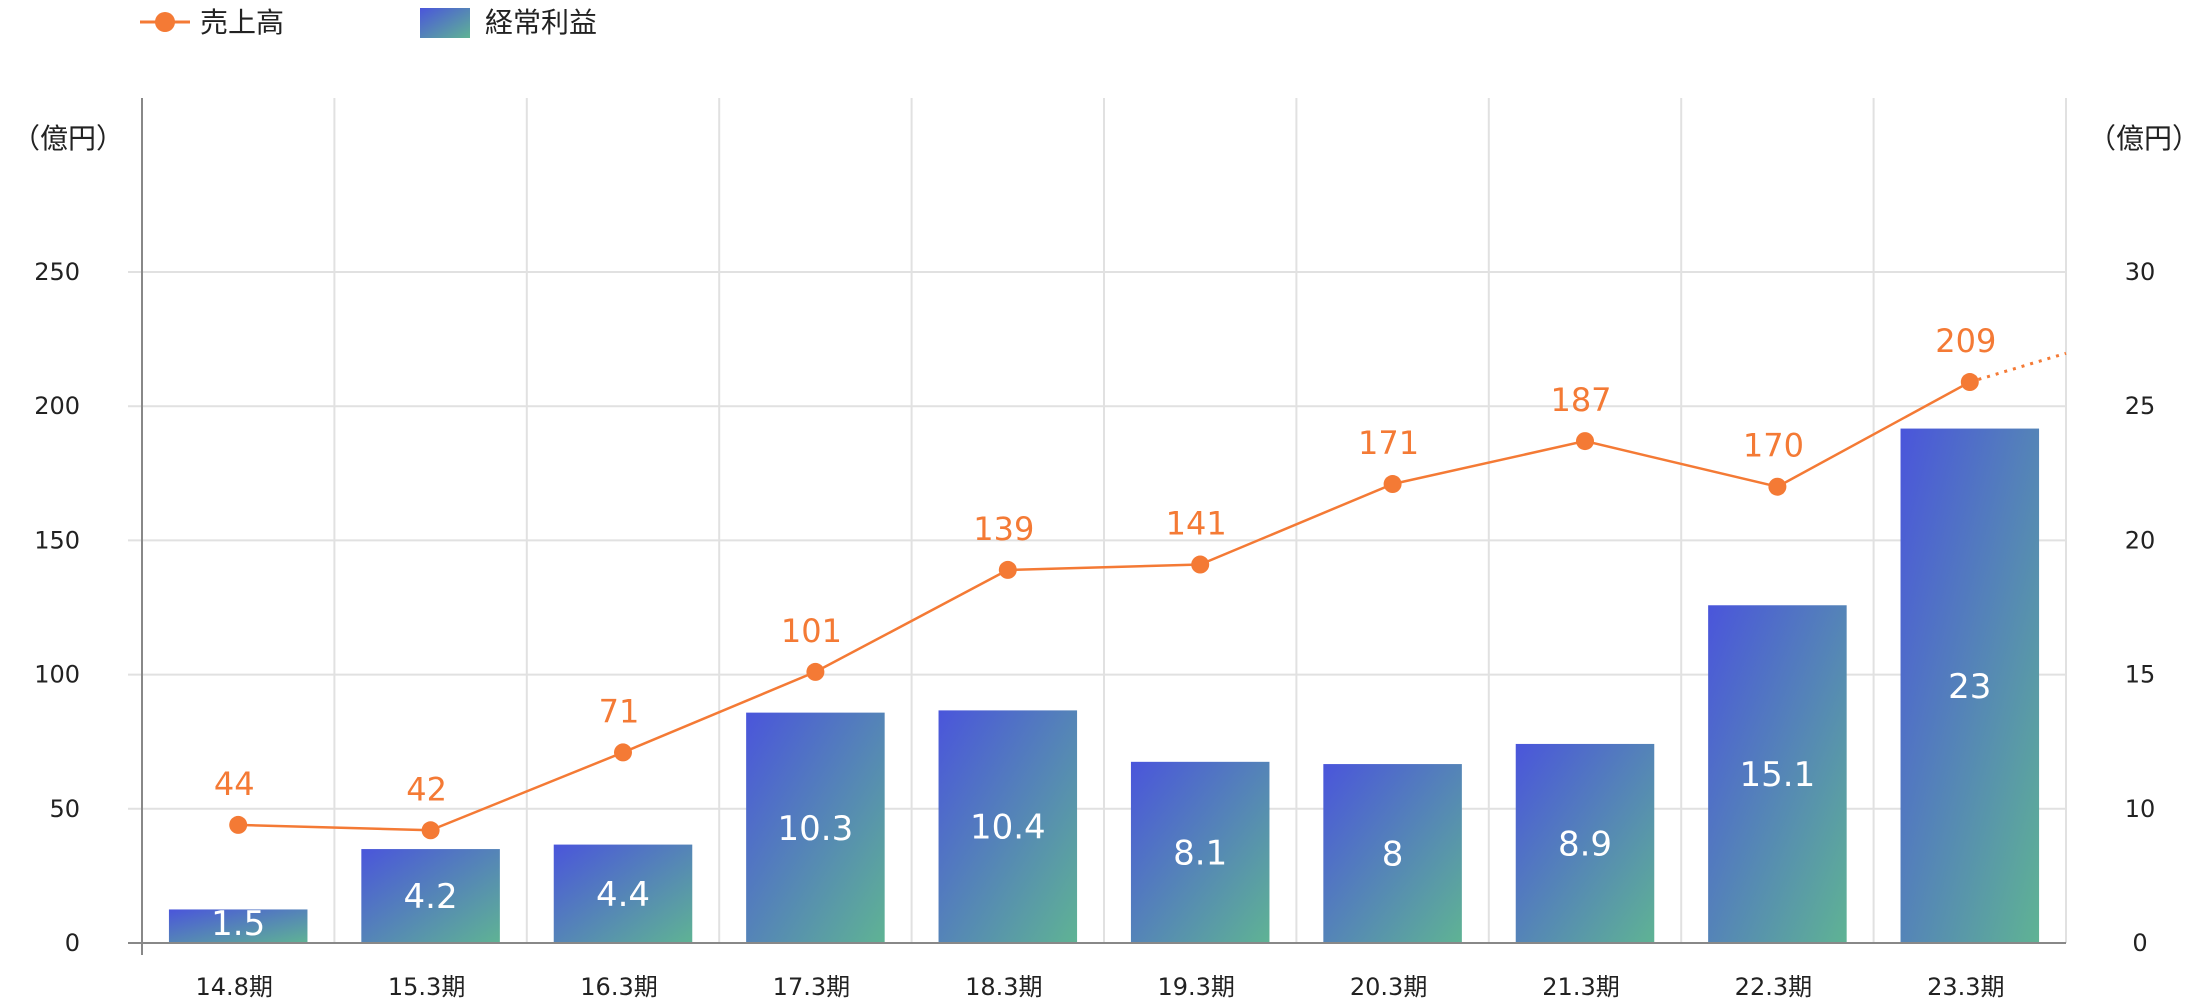 This screenshot has width=2200, height=1008. What do you see at coordinates (2140, 406) in the screenshot?
I see `right-tick-label: 25` at bounding box center [2140, 406].